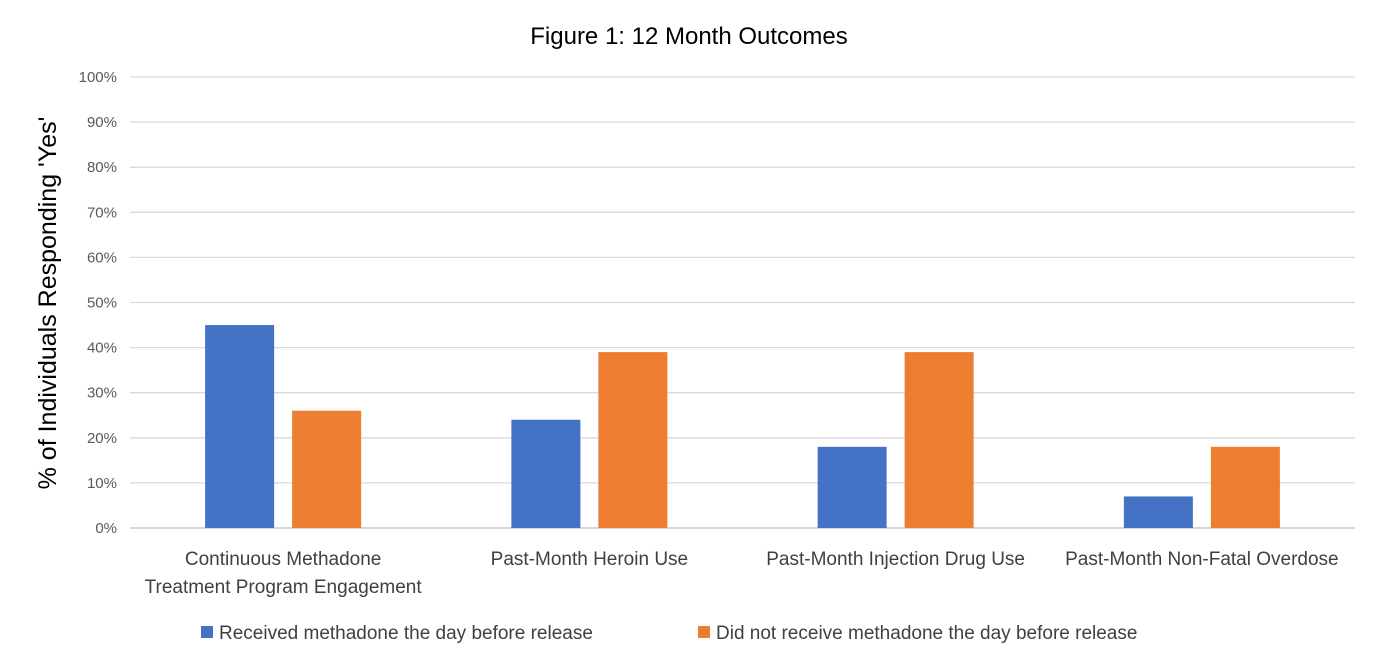  I want to click on x-category-label-line: Past-Month Heroin Use, so click(589, 559).